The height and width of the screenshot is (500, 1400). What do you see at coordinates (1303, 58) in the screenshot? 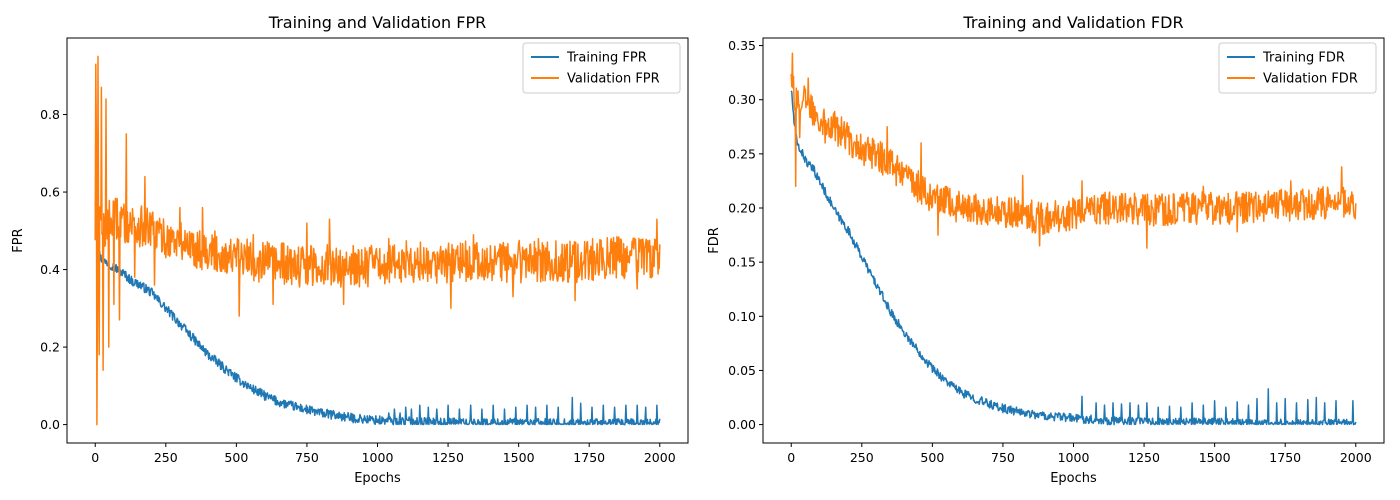
I see `fdr-legend-entry: Training FDR` at bounding box center [1303, 58].